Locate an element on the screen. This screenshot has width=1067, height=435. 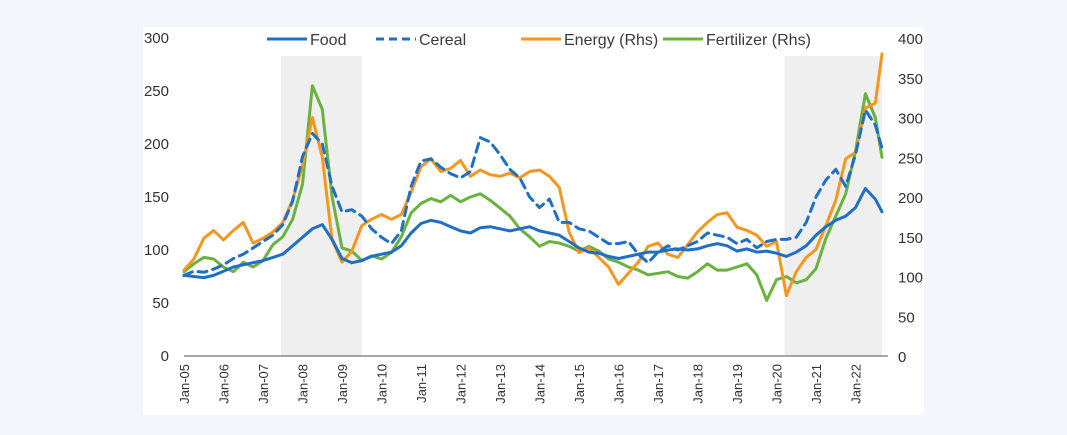
legend-label: Fertilizer (Rhs) is located at coordinates (758, 40).